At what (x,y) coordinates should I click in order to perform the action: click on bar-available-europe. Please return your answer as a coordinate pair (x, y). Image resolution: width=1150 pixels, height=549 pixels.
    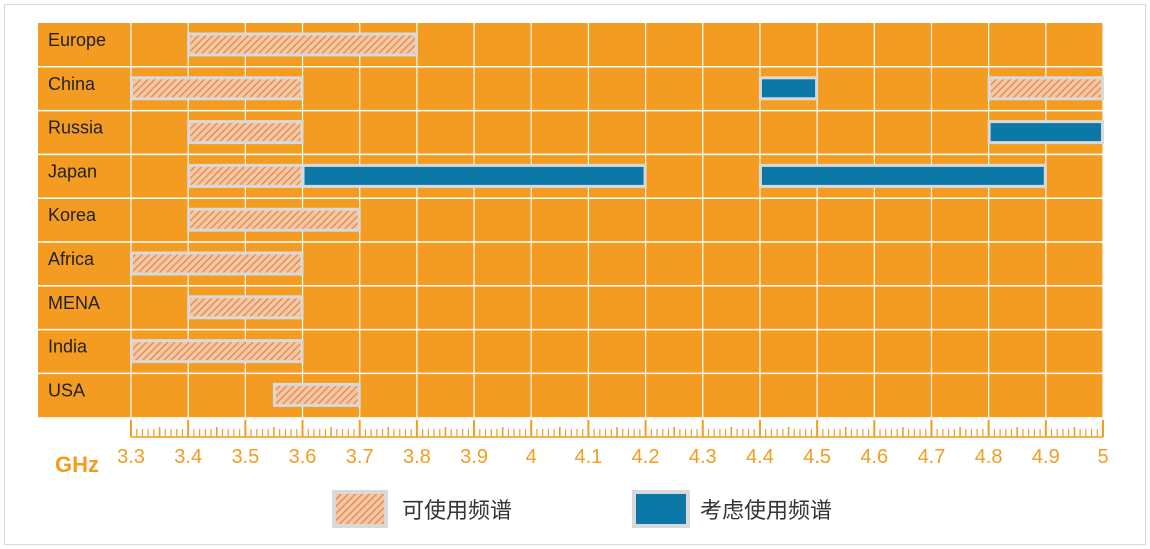
    Looking at the image, I should click on (302, 44).